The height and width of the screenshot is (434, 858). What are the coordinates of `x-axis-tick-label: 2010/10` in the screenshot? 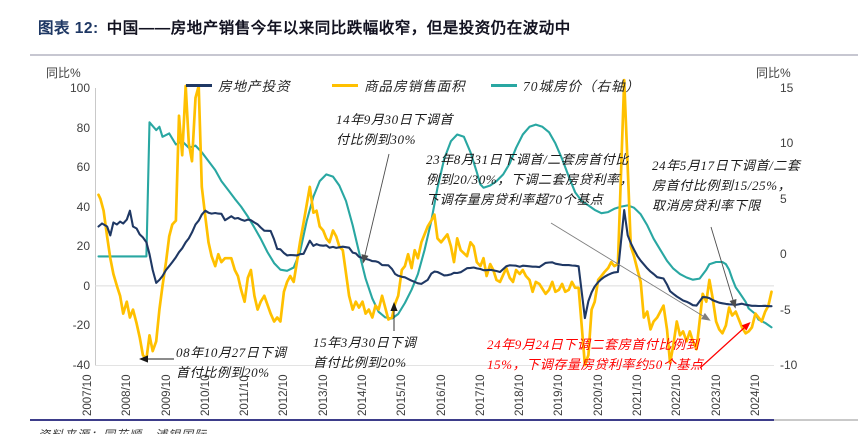 It's located at (205, 395).